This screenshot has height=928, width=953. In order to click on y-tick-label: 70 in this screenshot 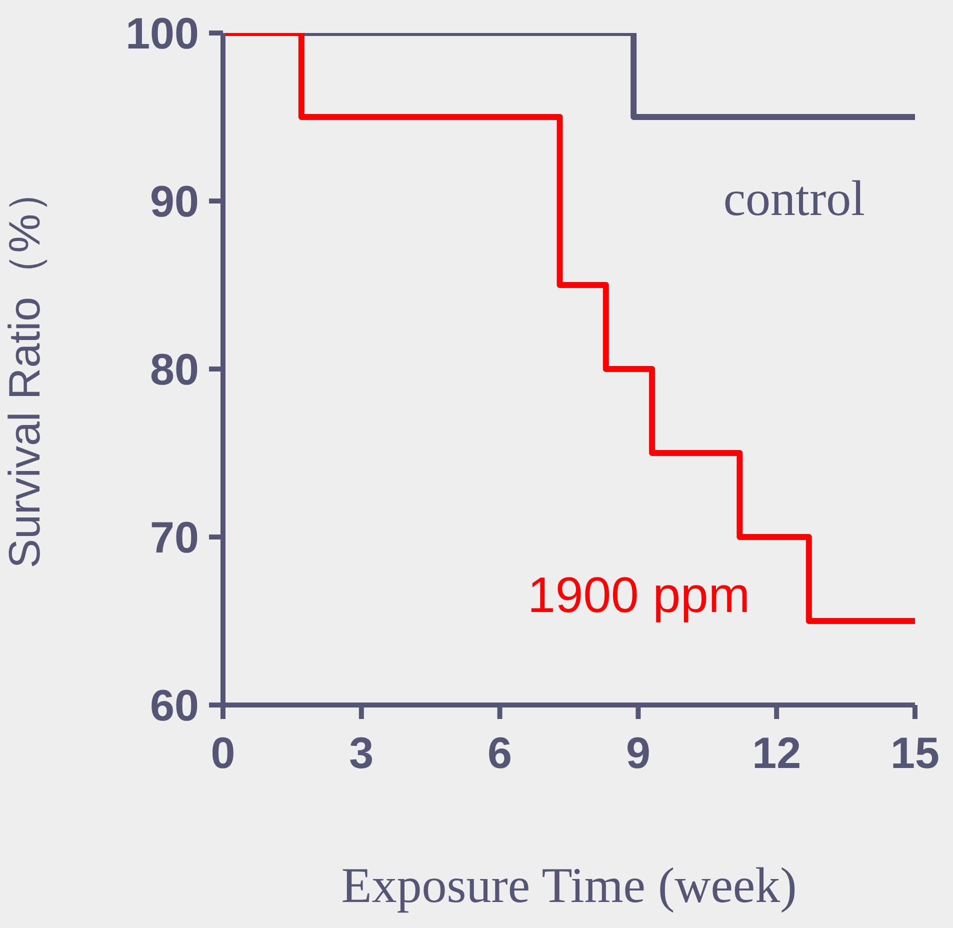, I will do `click(174, 538)`.